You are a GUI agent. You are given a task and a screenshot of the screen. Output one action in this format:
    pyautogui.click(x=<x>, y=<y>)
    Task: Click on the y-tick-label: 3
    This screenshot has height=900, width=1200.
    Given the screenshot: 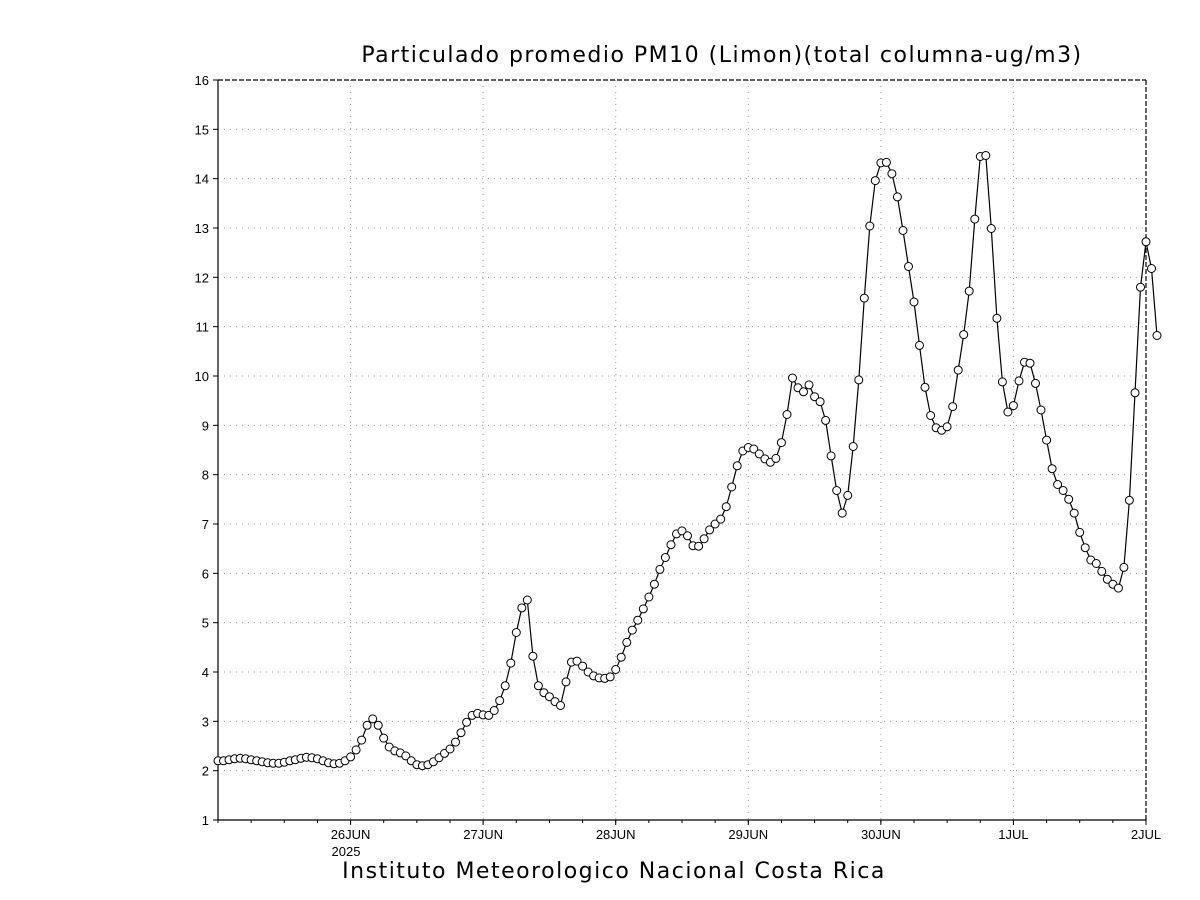 What is the action you would take?
    pyautogui.click(x=205, y=721)
    